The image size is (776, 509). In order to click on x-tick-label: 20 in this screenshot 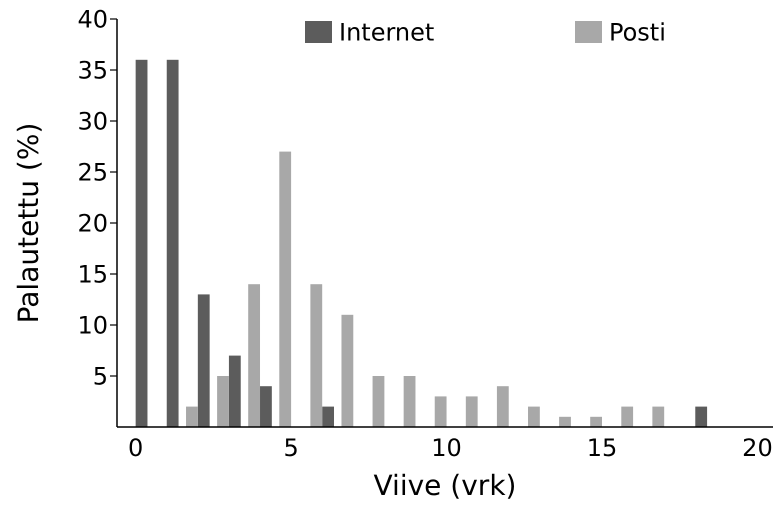, I will do `click(757, 448)`.